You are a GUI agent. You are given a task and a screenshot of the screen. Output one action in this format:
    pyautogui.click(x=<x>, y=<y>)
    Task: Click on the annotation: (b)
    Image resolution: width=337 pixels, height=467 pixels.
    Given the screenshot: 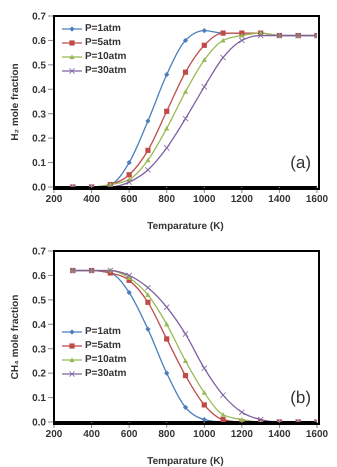 What is the action you would take?
    pyautogui.click(x=300, y=398)
    